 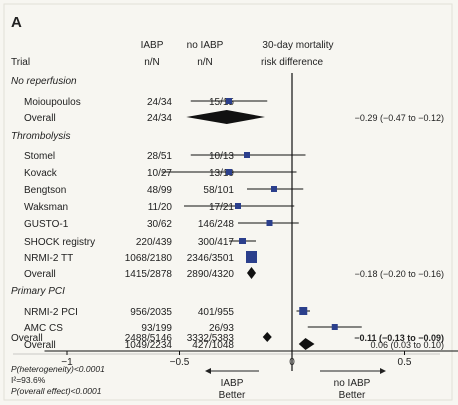 I want to click on header-effect: 30-day mortality, so click(x=297, y=45).